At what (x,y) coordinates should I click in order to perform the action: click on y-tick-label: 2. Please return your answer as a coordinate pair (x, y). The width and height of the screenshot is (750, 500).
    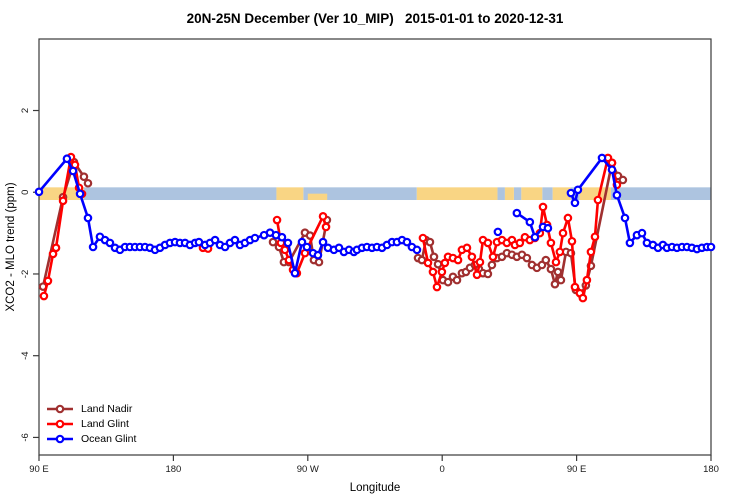
    Looking at the image, I should click on (25, 110).